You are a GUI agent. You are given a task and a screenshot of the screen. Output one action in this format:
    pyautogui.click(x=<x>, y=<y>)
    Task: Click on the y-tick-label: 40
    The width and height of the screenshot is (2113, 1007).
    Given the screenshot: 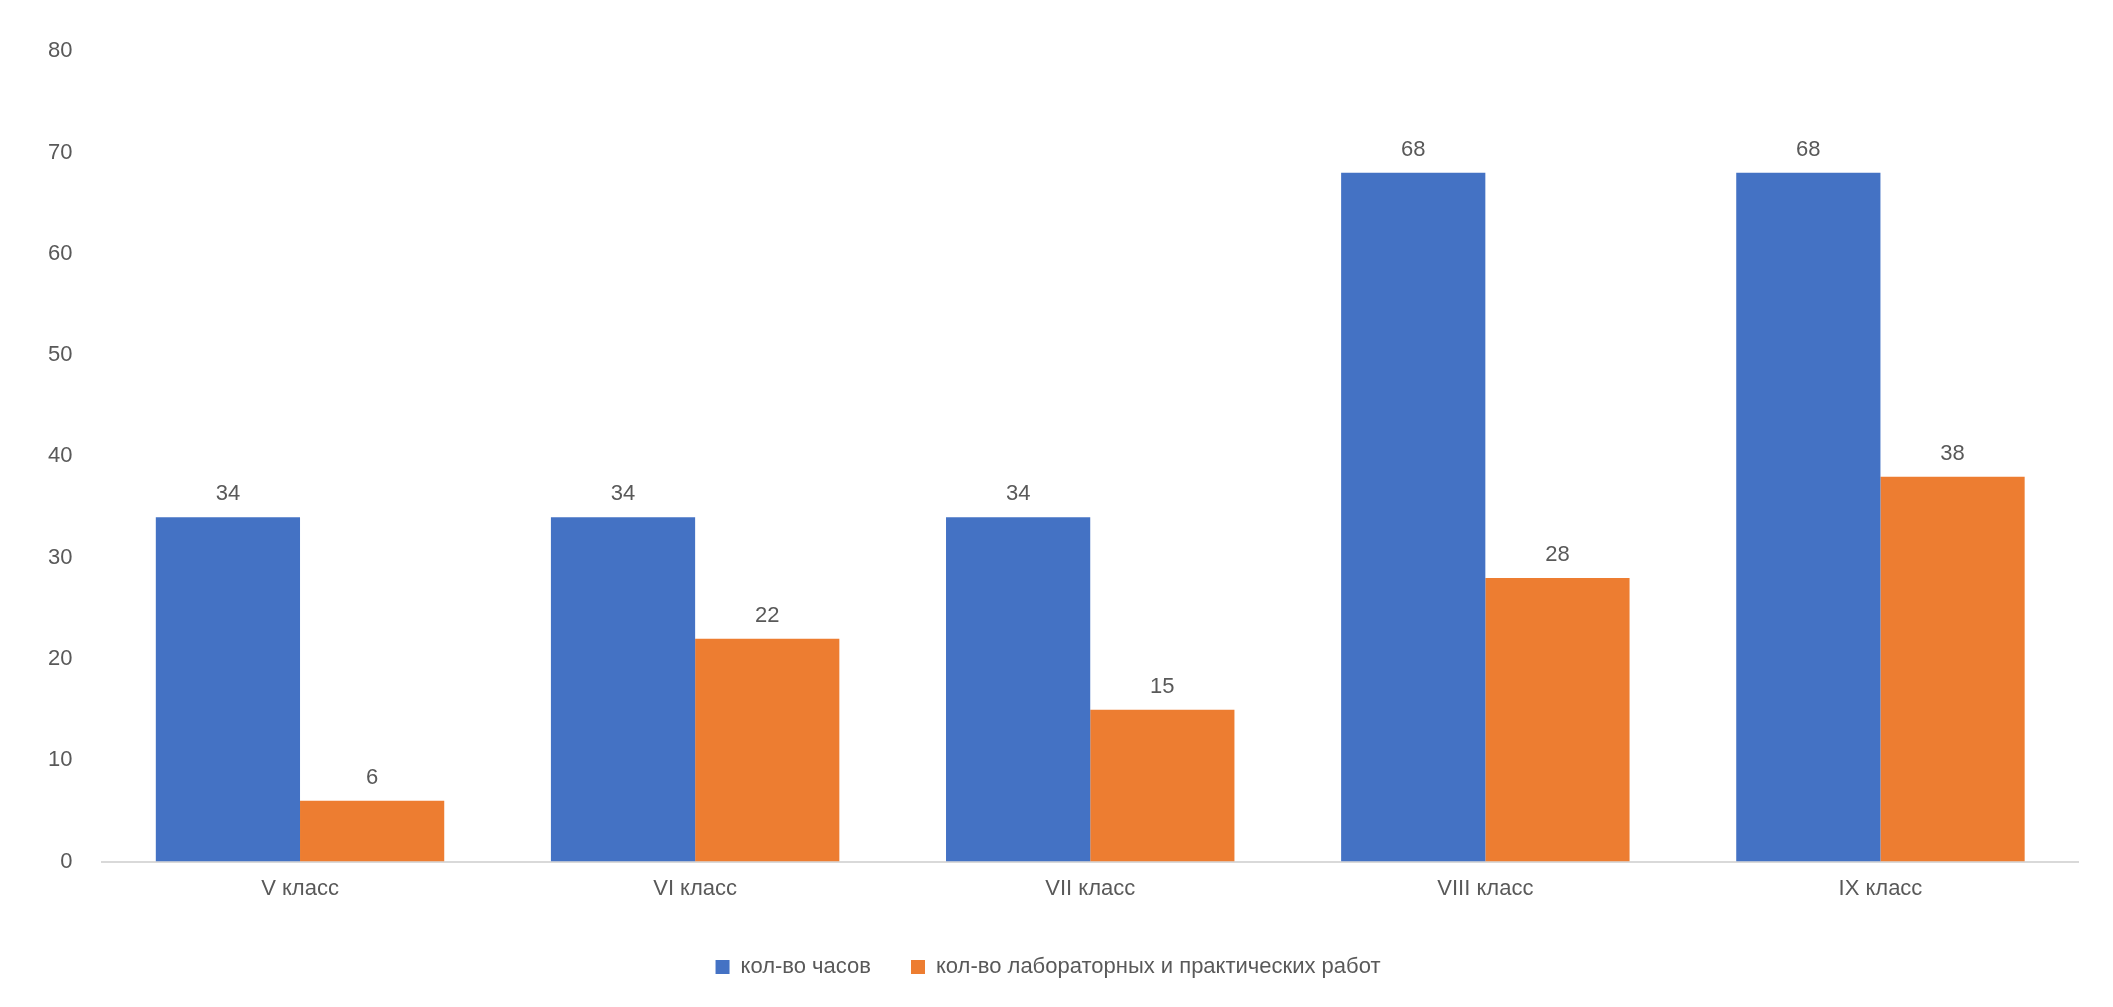 What is the action you would take?
    pyautogui.click(x=60, y=455)
    